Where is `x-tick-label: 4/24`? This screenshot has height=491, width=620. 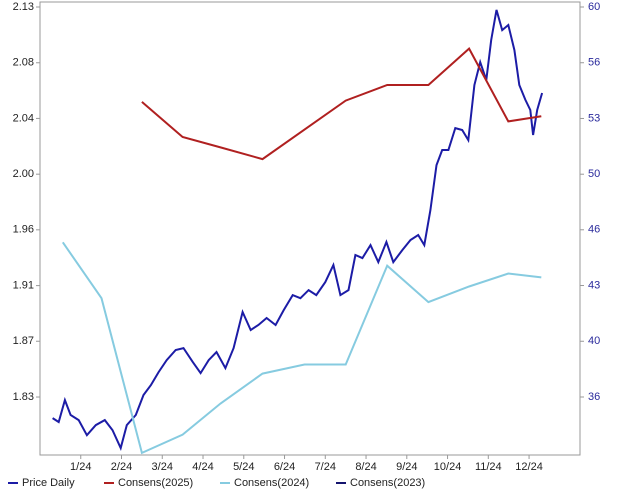 x-tick-label: 4/24 is located at coordinates (202, 467).